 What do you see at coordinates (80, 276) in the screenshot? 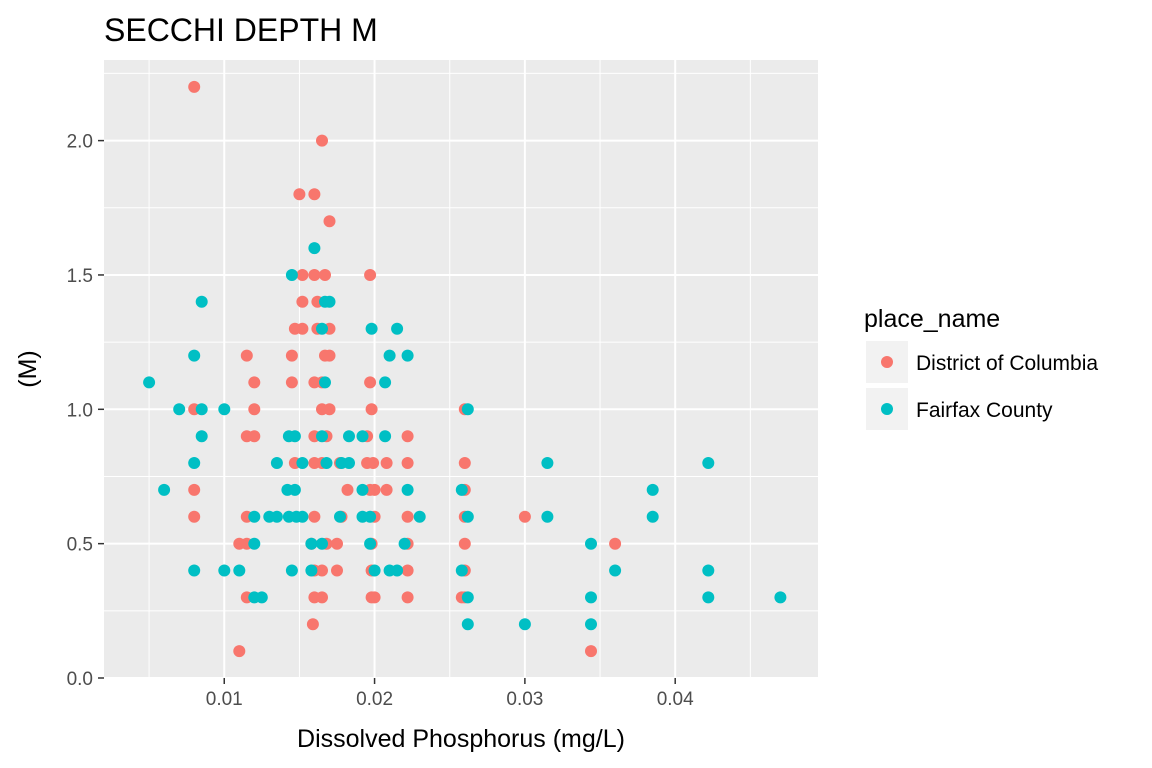
I see `y-tick-label: 1.5` at bounding box center [80, 276].